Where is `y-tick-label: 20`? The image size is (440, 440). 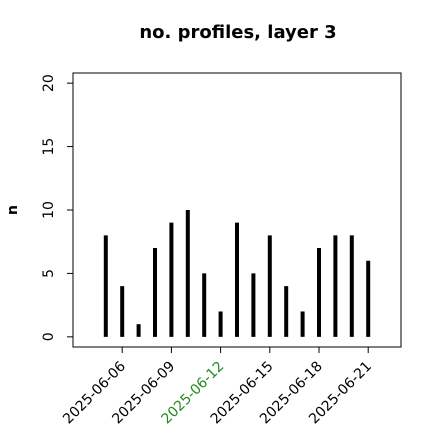
y-tick-label: 20 is located at coordinates (49, 83).